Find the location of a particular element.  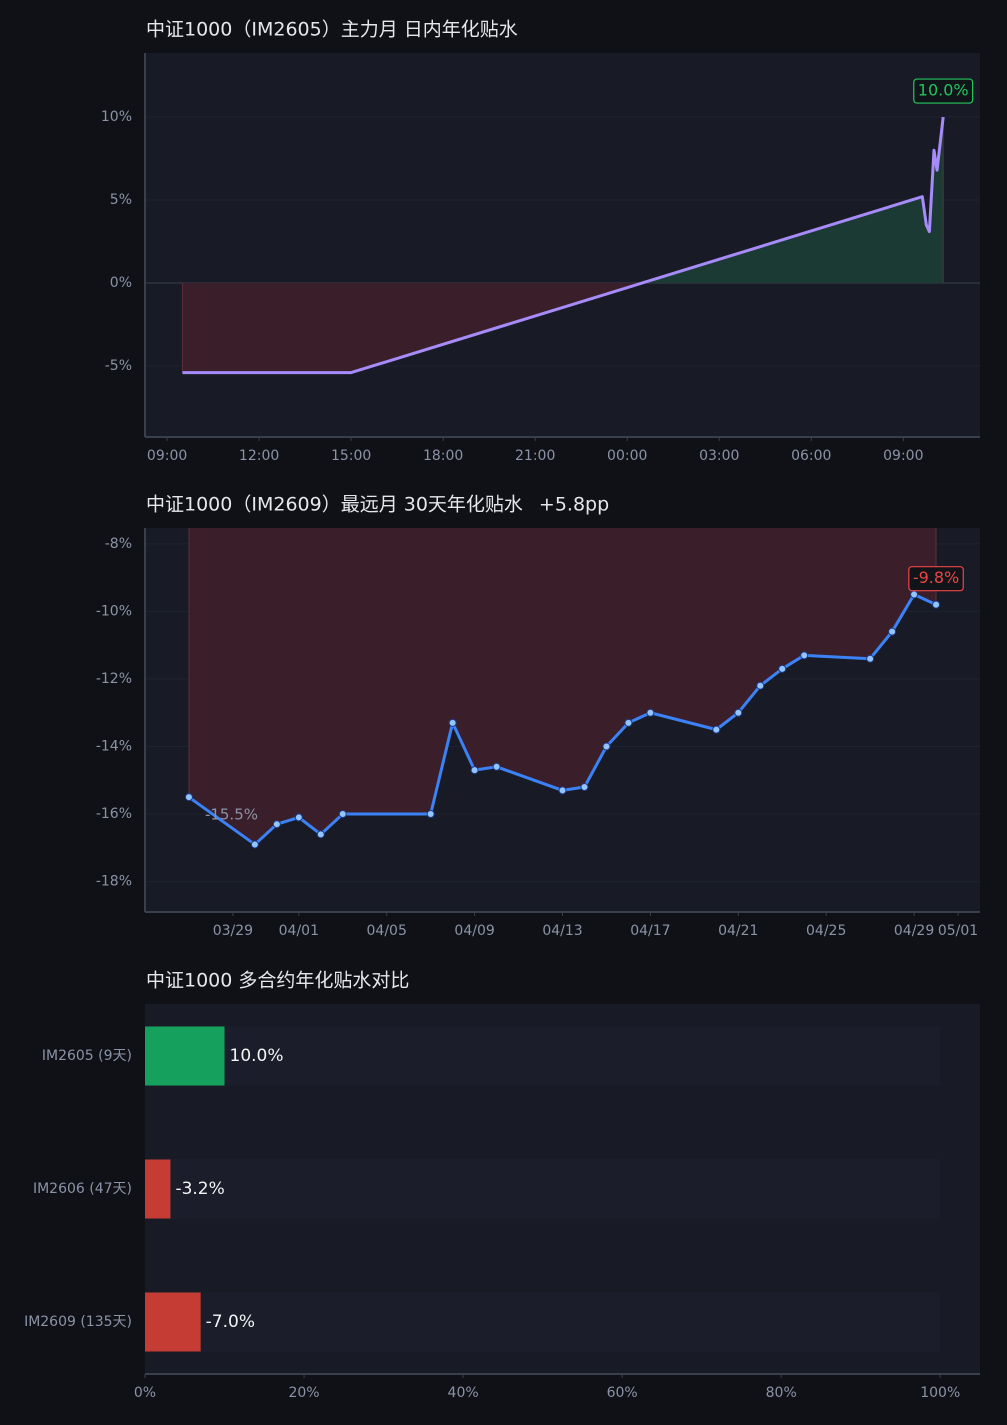

x-tick-label: 04/13 is located at coordinates (562, 931).